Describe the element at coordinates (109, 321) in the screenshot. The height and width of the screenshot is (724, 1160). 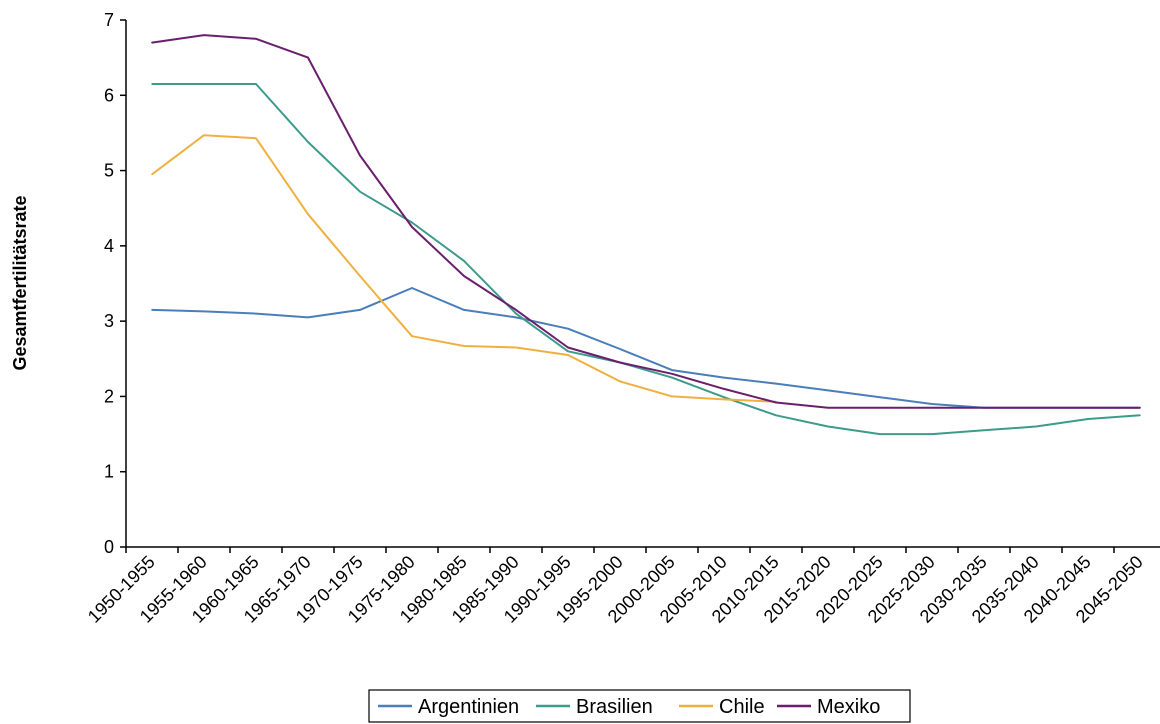
I see `y-tick-label: 3` at that location.